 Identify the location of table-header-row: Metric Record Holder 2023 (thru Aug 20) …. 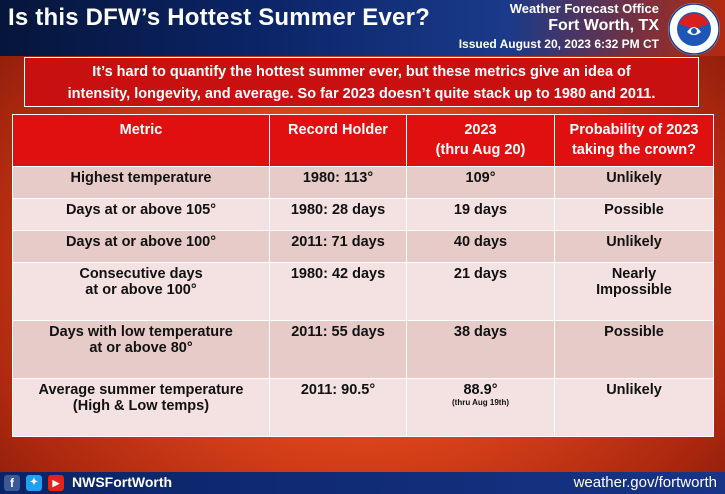
(363, 140).